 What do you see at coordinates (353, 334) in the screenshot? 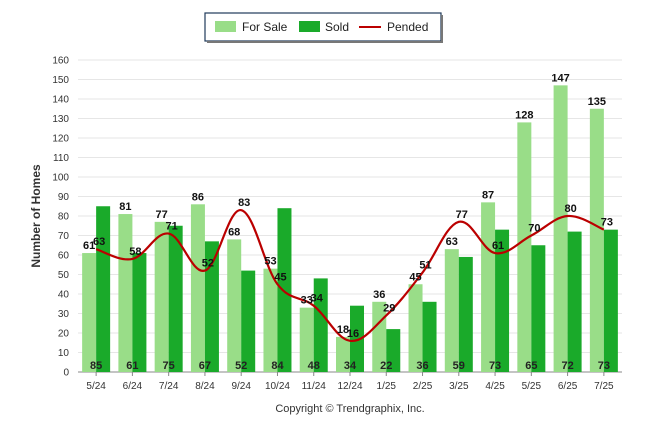
I see `label-pended: 16` at bounding box center [353, 334].